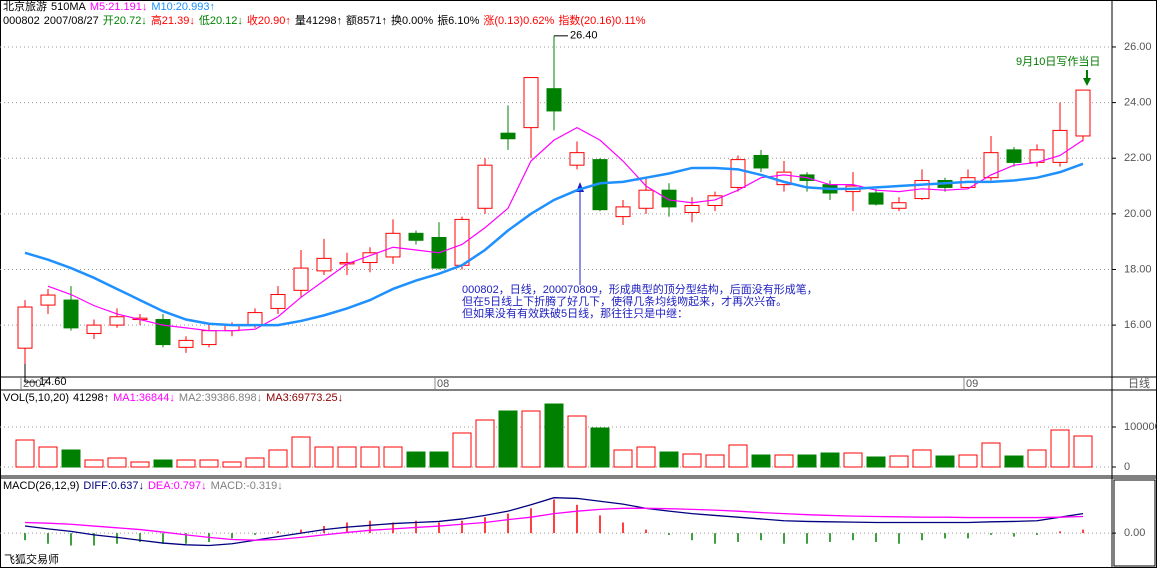  I want to click on y-tick-label: 20.00, so click(1138, 214).